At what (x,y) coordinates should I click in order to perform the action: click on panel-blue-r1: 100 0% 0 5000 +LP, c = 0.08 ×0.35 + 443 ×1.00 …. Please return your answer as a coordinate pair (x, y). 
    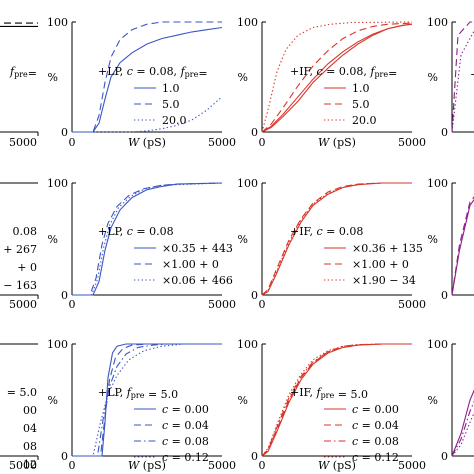
    Looking at the image, I should click on (141, 244).